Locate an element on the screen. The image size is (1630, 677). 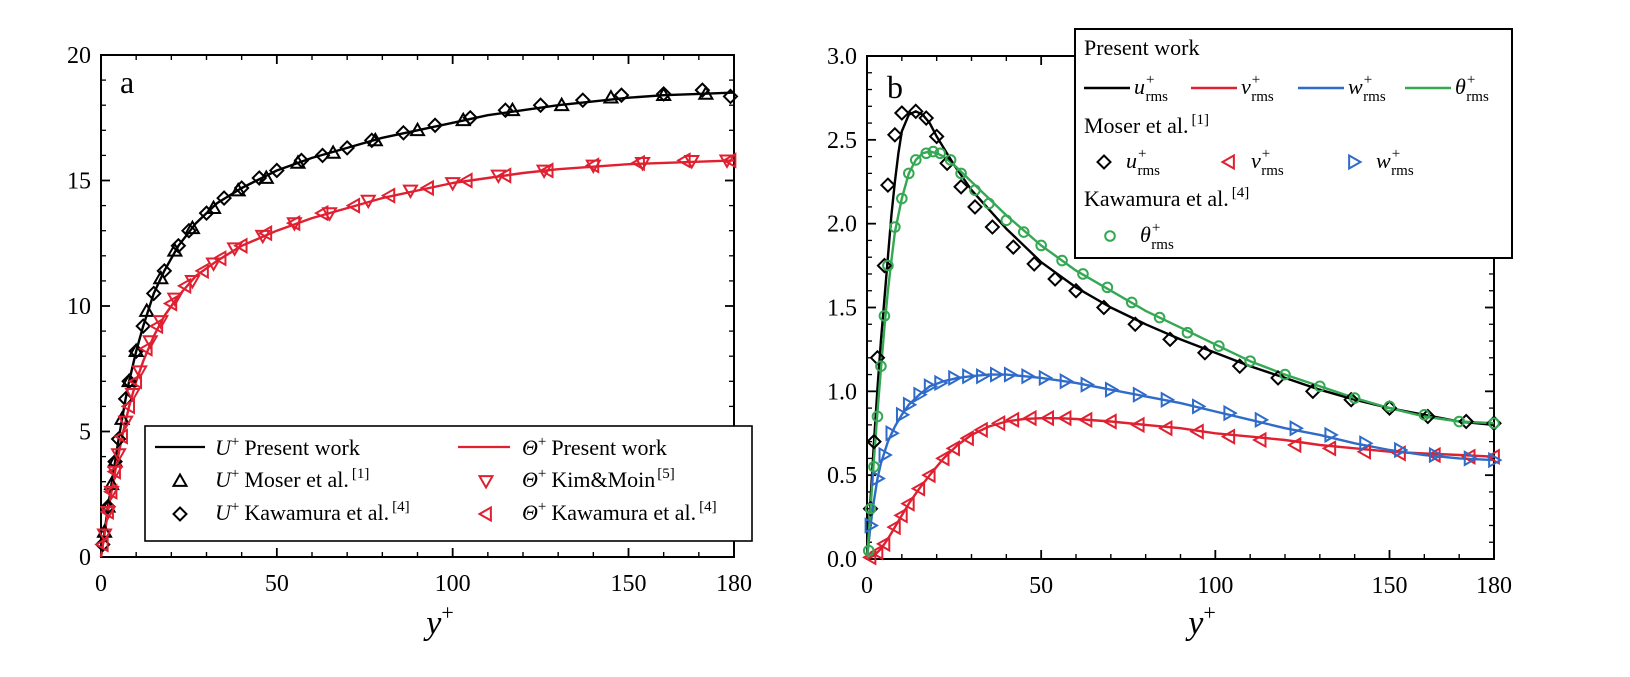
legend-b-label-w-rms: w+ rms is located at coordinates (1367, 88).